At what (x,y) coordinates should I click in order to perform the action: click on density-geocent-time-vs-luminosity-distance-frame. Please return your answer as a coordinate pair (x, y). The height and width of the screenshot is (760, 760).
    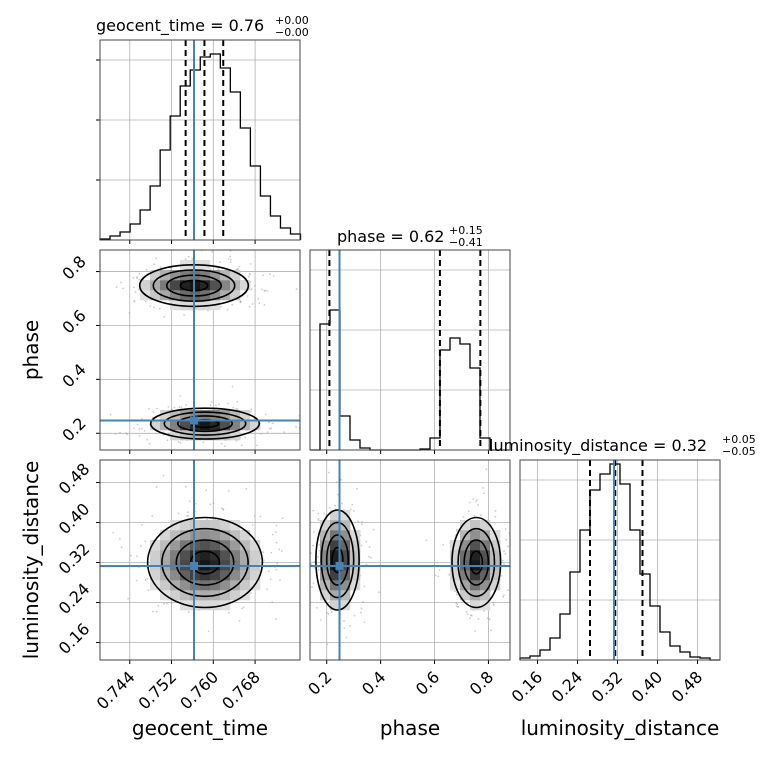
    Looking at the image, I should click on (200, 560).